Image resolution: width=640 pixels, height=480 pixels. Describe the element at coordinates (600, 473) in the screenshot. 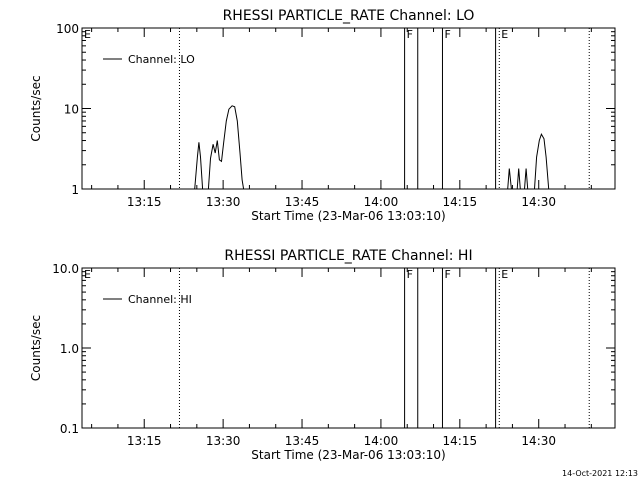

I see `footer-timestamp: 14-Oct-2021 12:13` at that location.